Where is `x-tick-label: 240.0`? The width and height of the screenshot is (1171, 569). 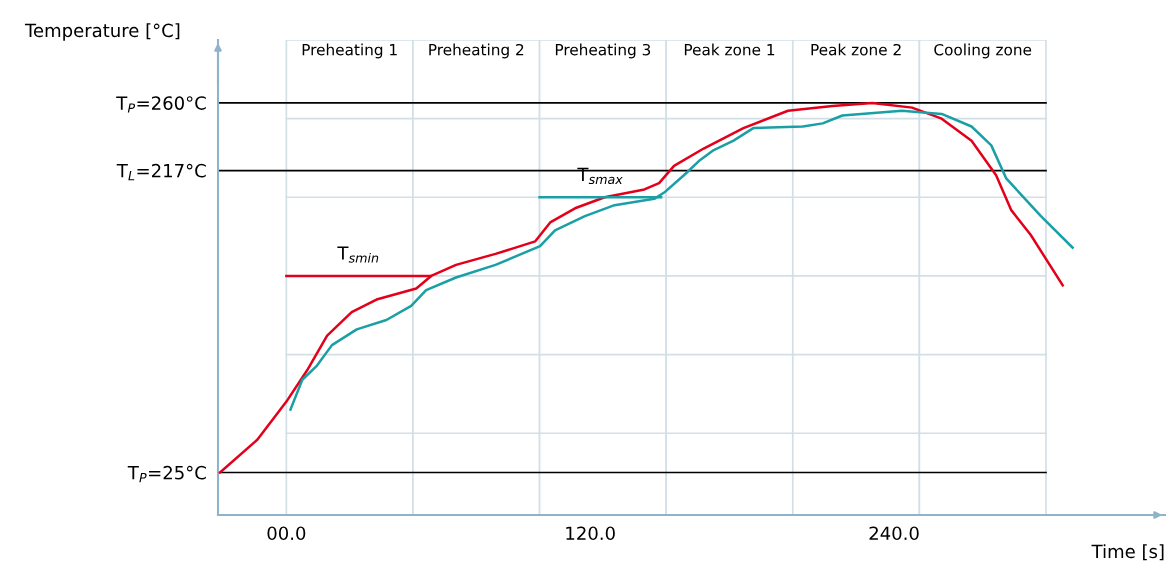
x-tick-label: 240.0 is located at coordinates (894, 533).